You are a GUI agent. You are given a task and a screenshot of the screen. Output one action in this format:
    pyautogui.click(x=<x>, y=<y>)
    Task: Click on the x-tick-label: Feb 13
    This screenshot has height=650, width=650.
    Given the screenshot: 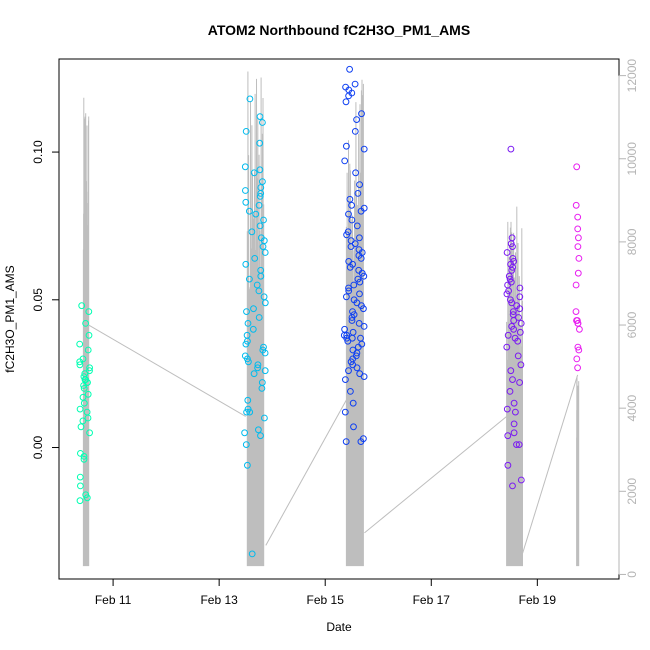 What is the action you would take?
    pyautogui.click(x=219, y=600)
    